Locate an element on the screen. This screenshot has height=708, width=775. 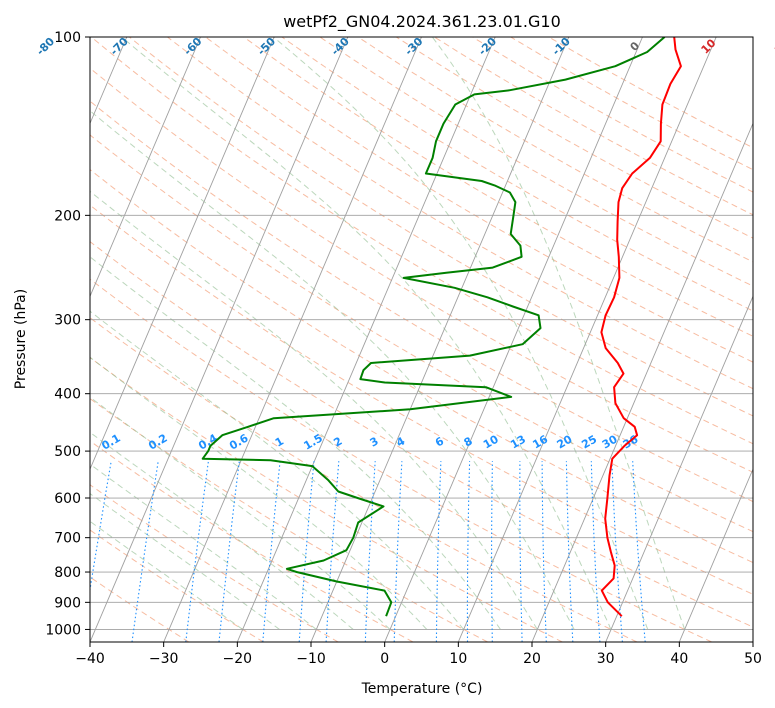
x-tick-label: −20 is located at coordinates (238, 659).